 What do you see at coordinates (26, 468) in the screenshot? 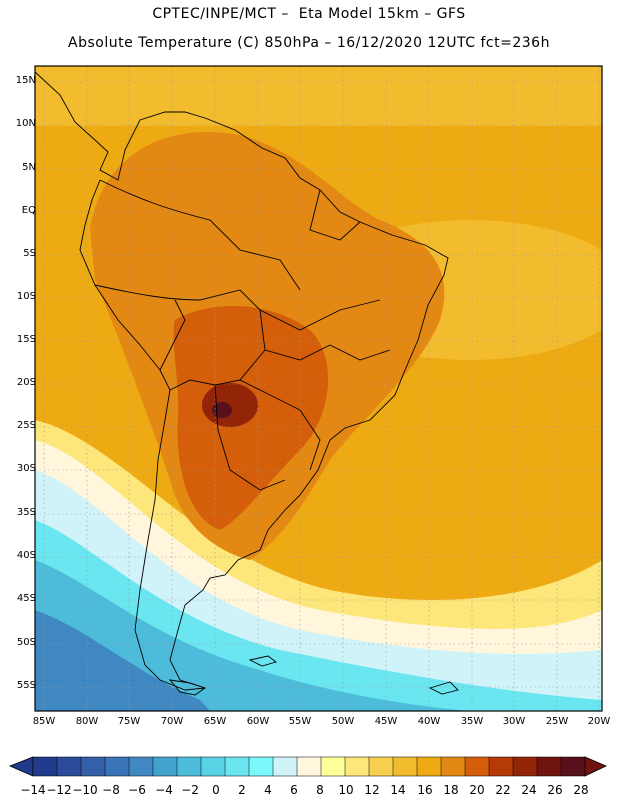
I see `lat-label: 30S` at bounding box center [26, 468].